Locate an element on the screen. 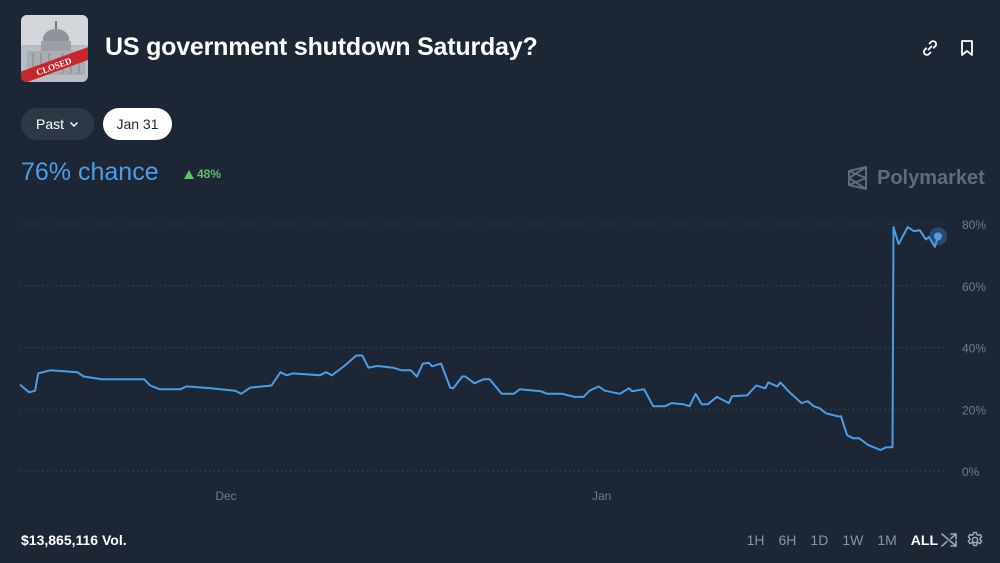 Image resolution: width=1000 pixels, height=563 pixels. past-label: Past is located at coordinates (49, 124).